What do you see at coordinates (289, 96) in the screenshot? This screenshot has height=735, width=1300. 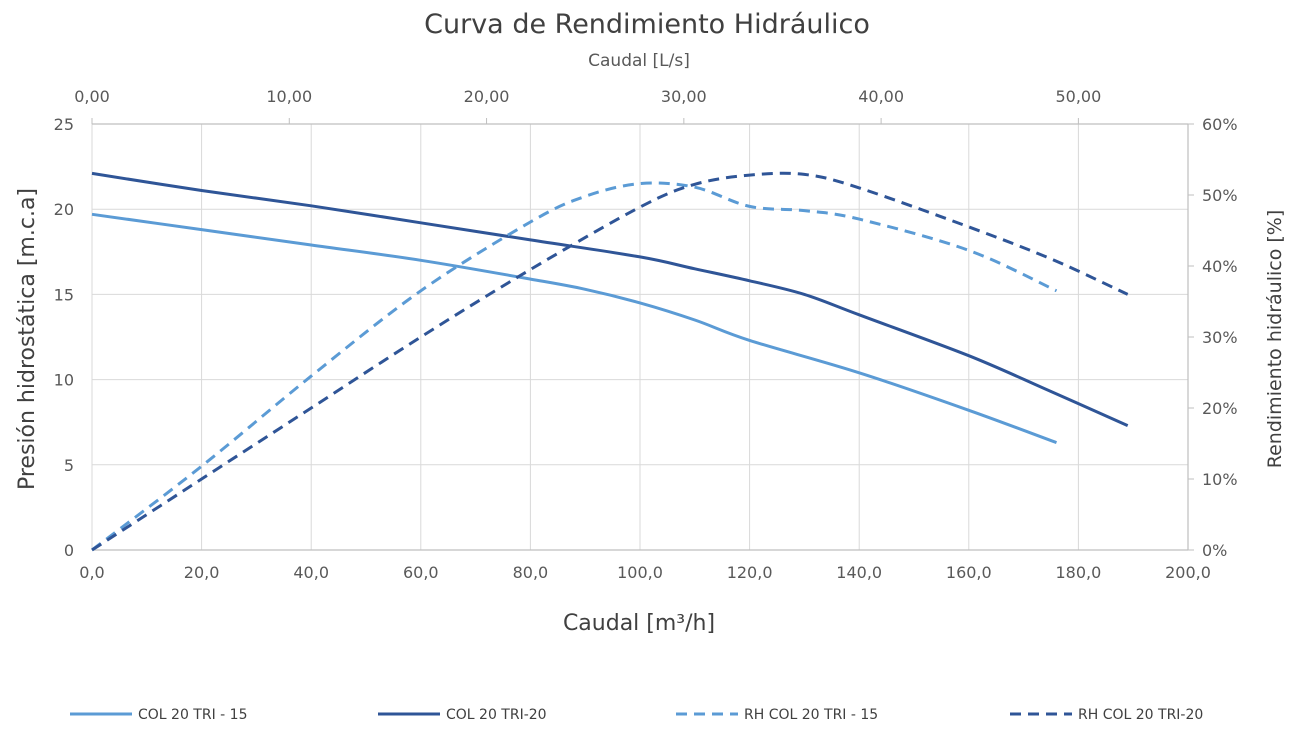 I see `x2-tick-label: 10,00` at bounding box center [289, 96].